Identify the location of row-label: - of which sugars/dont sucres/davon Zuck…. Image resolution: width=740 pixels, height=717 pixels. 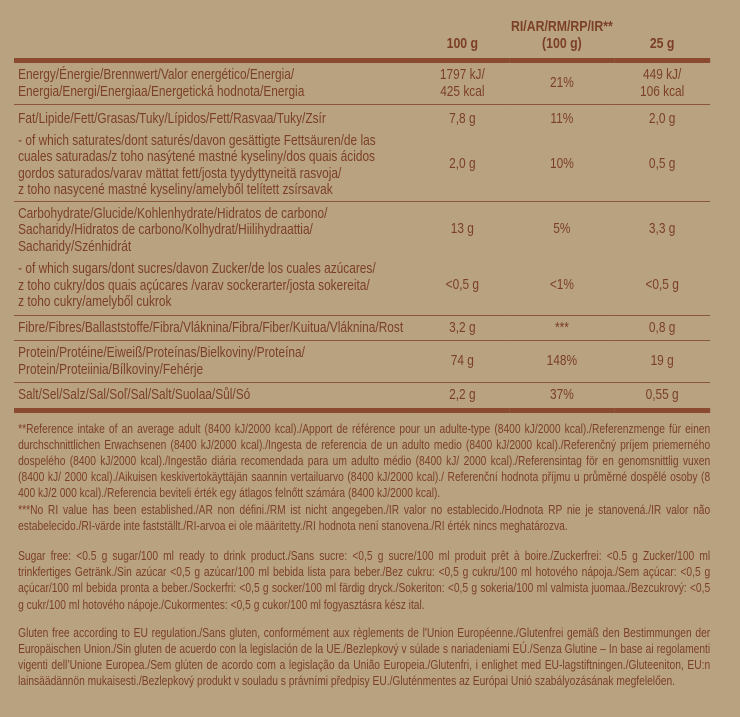
(215, 286).